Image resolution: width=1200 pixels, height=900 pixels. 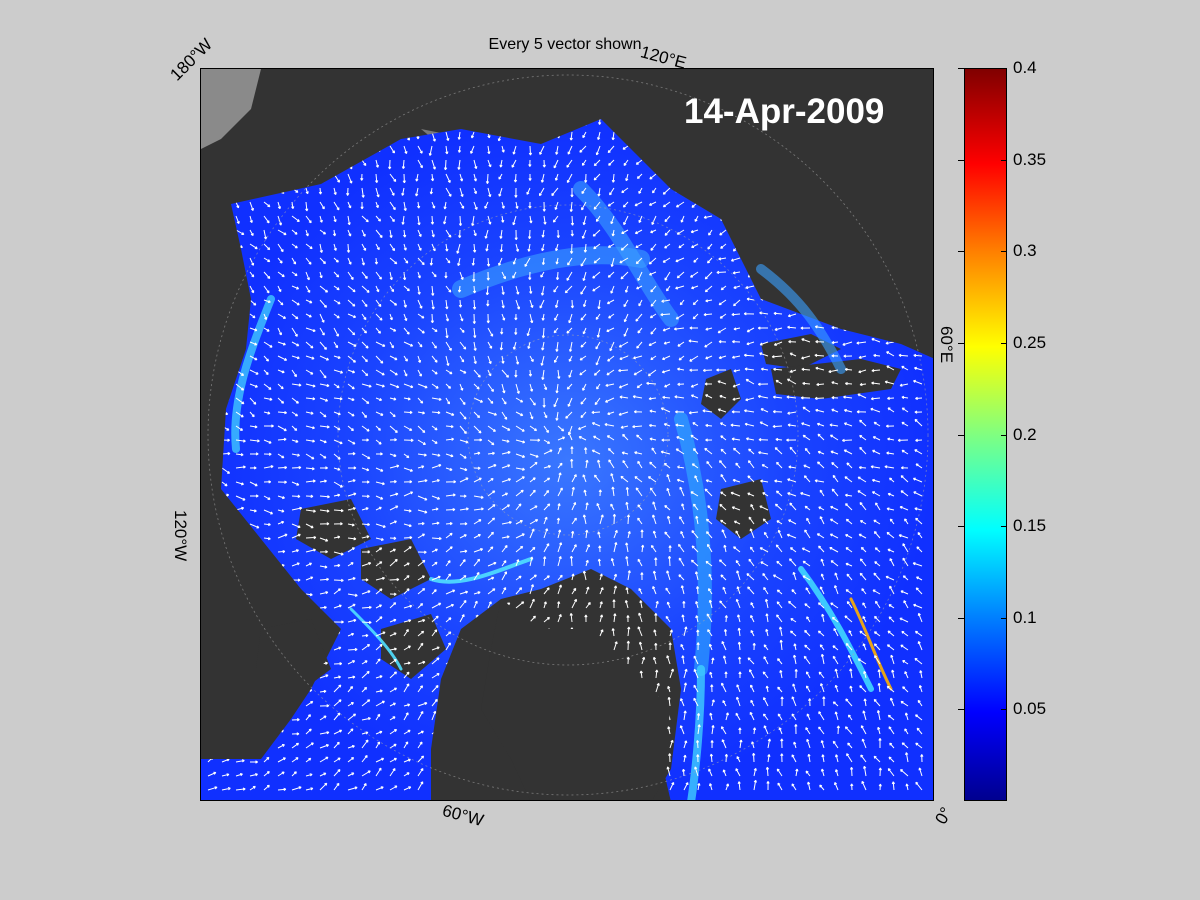 What do you see at coordinates (1025, 67) in the screenshot?
I see `colorbar-tick-label: 0.4` at bounding box center [1025, 67].